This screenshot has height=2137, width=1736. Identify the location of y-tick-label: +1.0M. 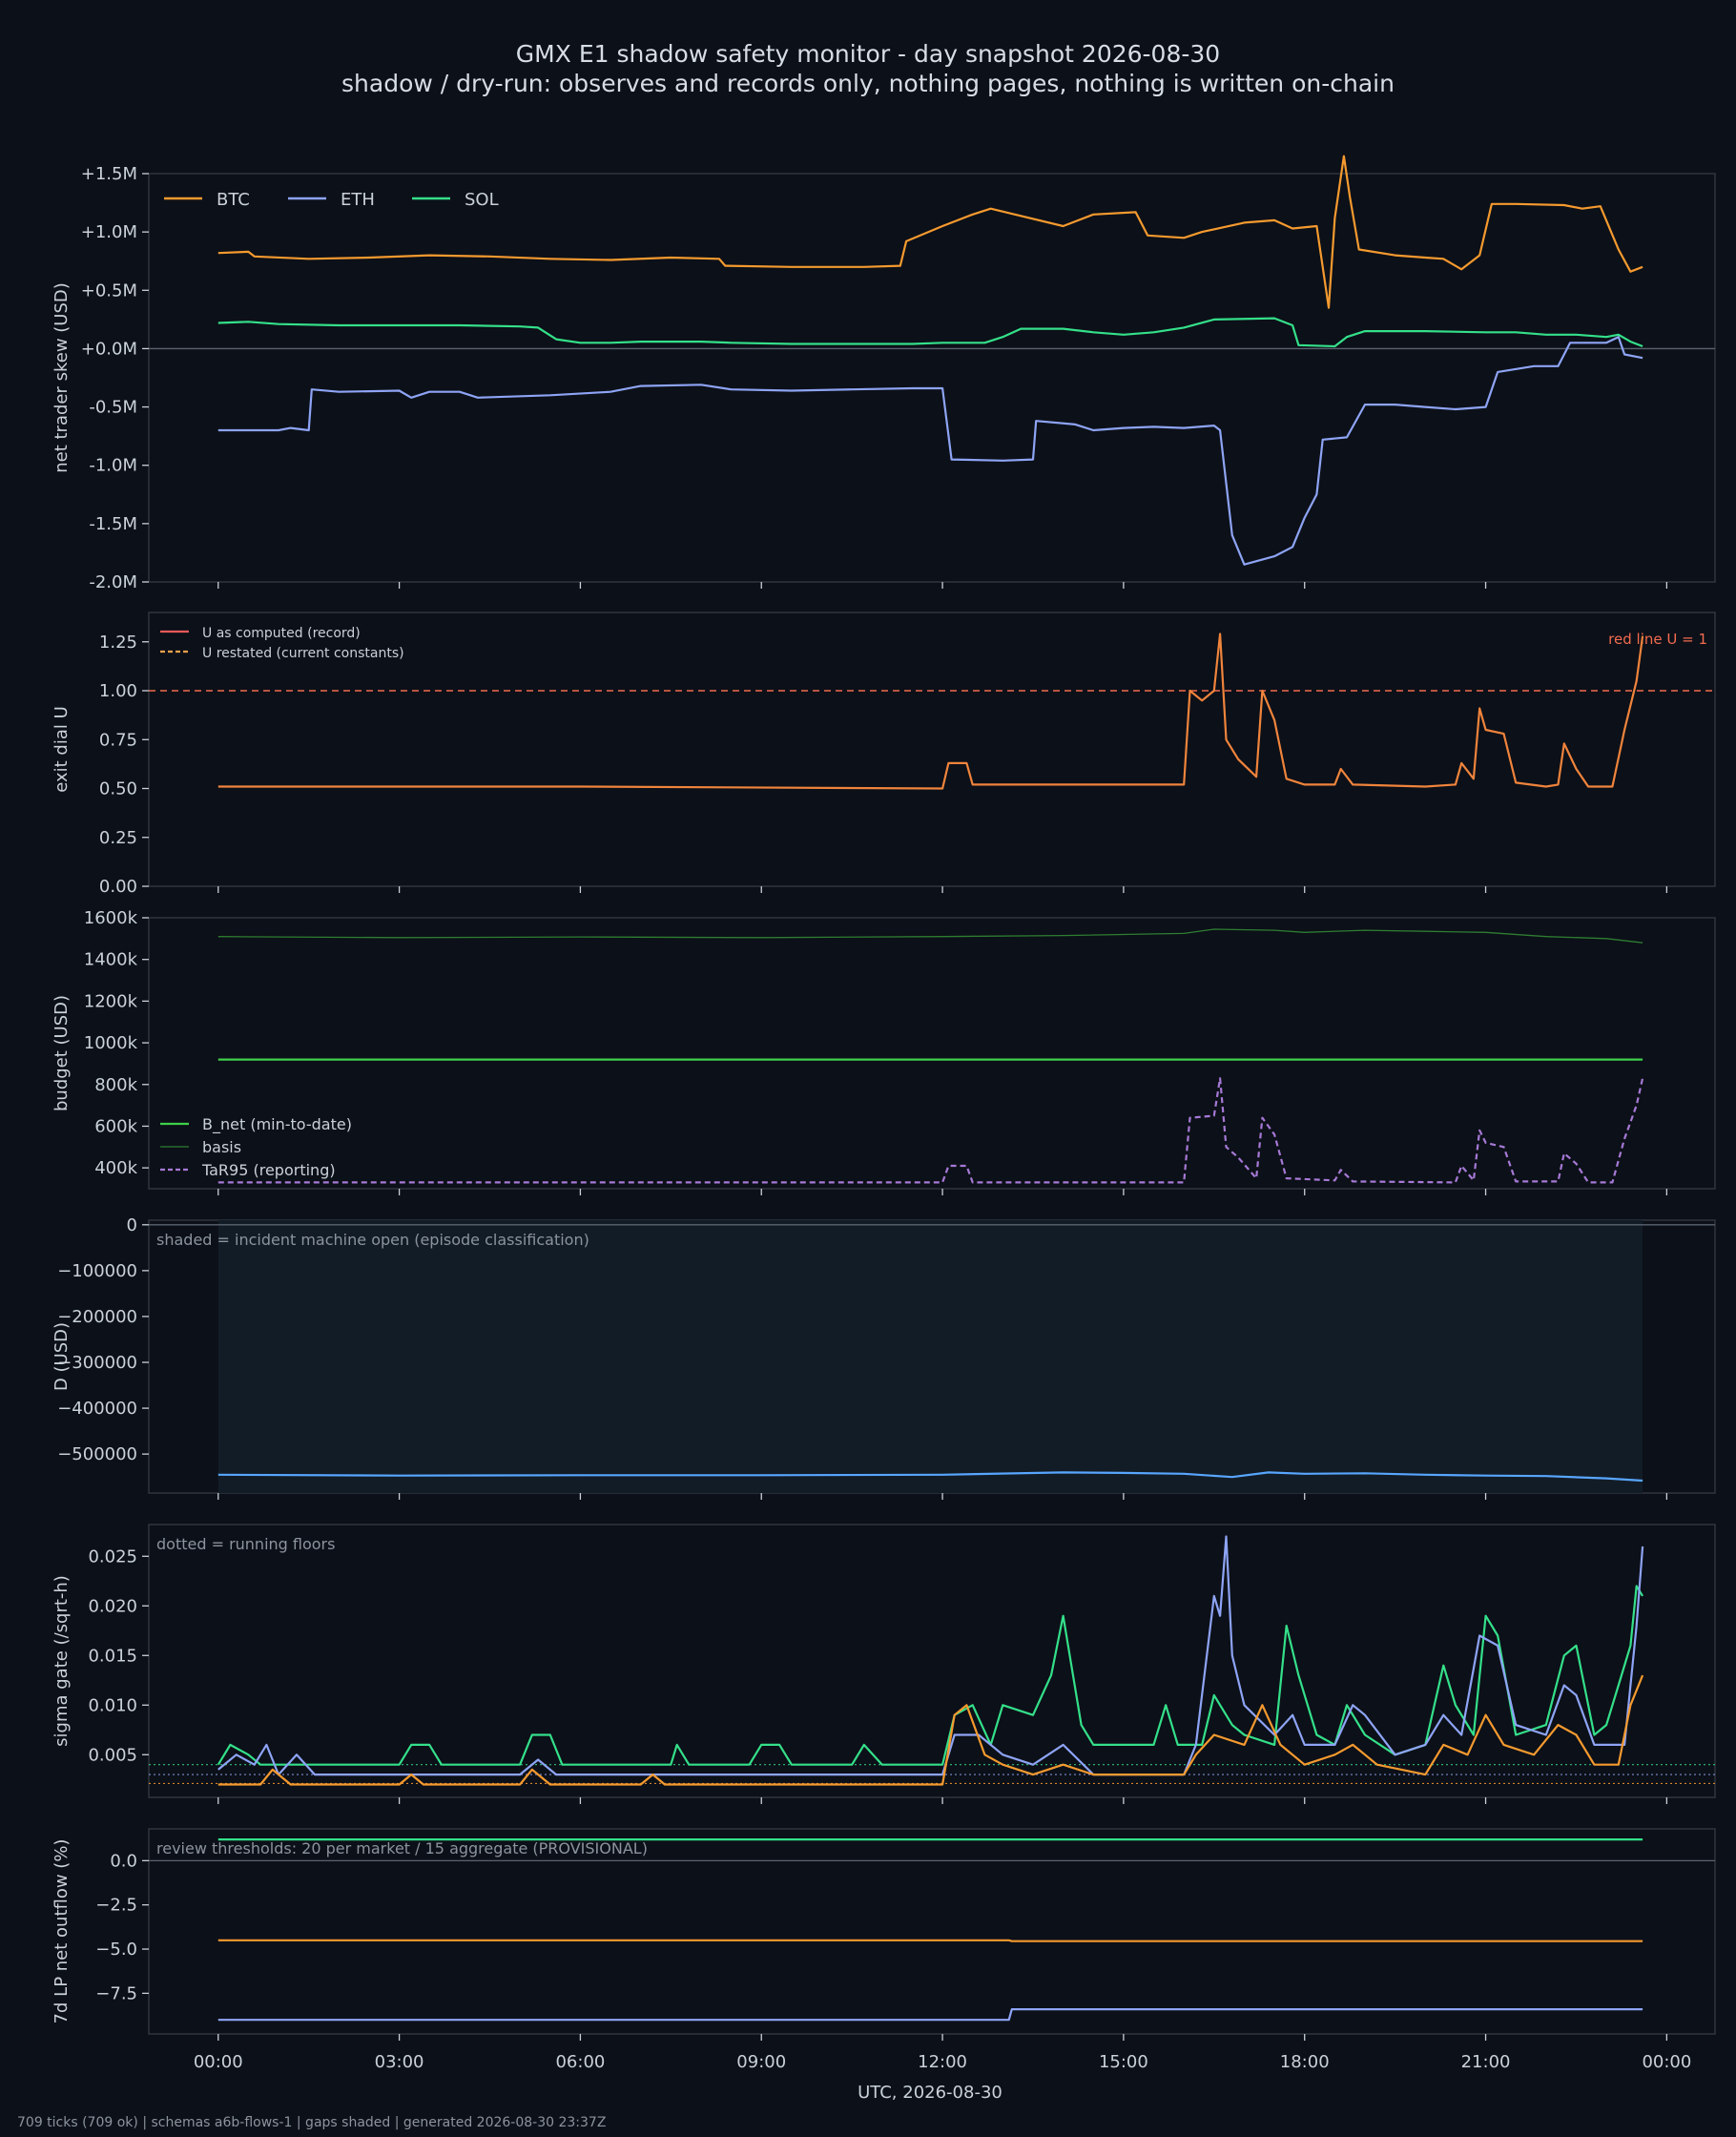
(109, 232).